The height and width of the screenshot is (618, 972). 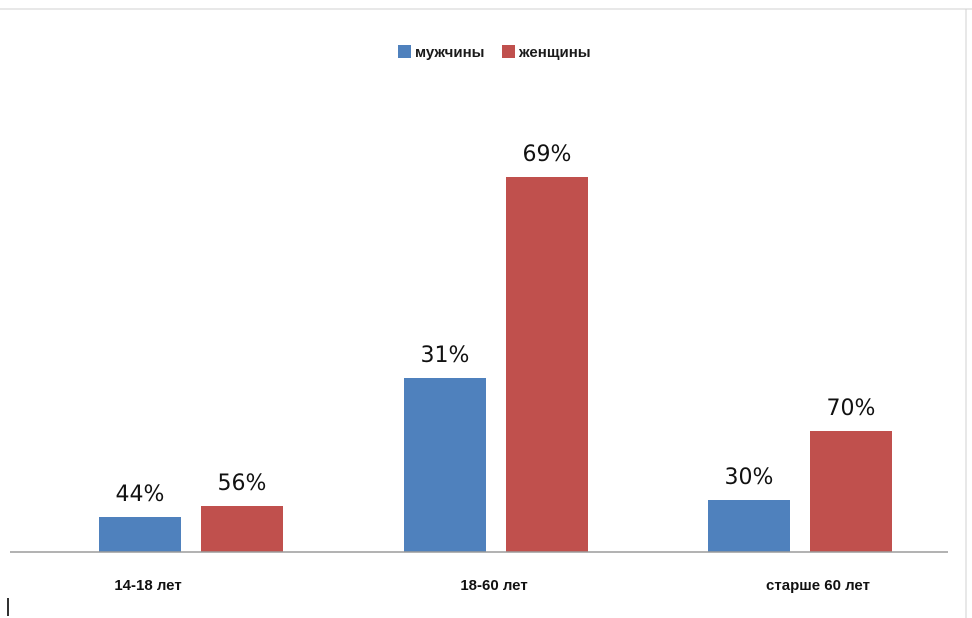 What do you see at coordinates (450, 52) in the screenshot?
I see `legend-label-male: мужчины` at bounding box center [450, 52].